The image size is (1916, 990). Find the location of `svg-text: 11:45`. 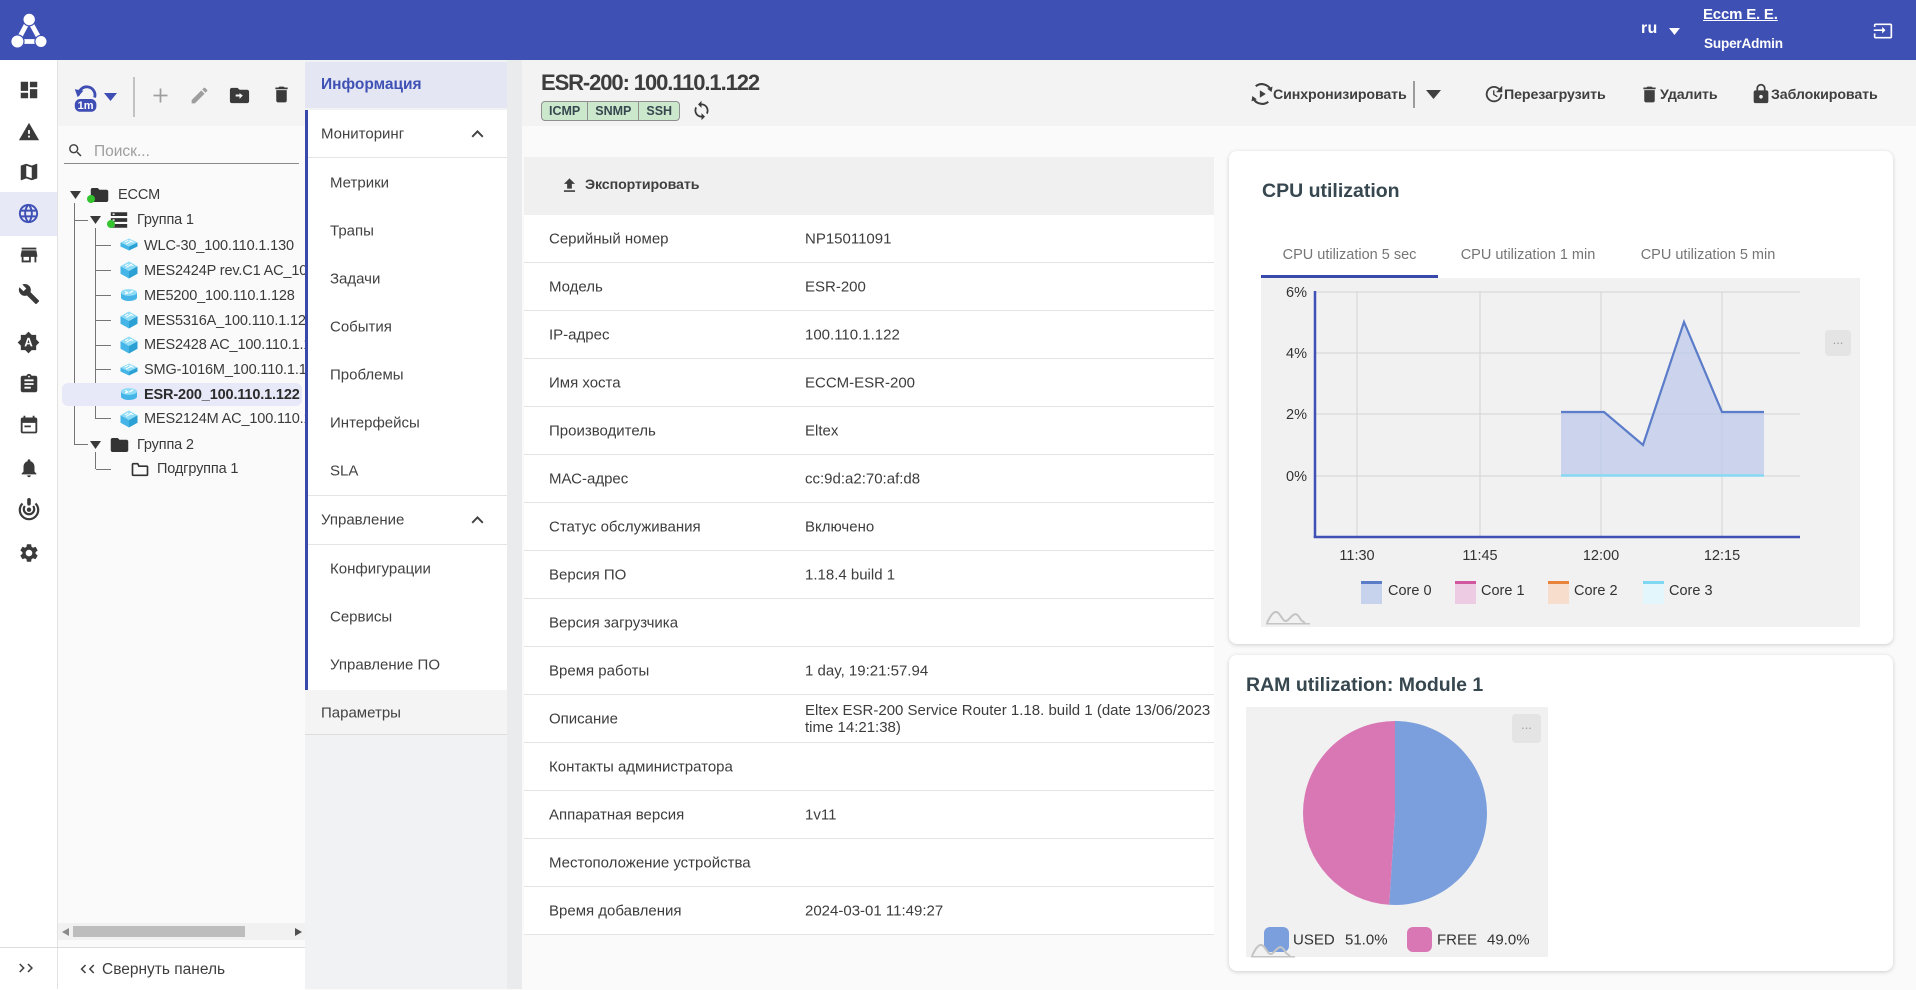

svg-text: 11:45 is located at coordinates (1479, 556).